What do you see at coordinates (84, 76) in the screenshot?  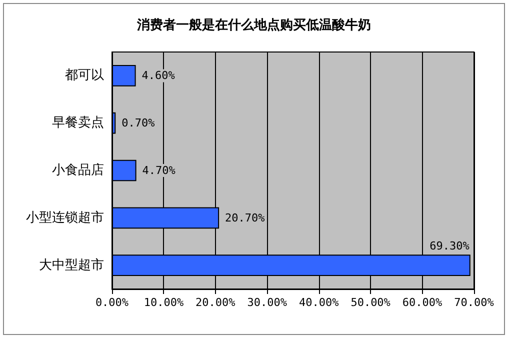 I see `y-tick-label: 都可以` at bounding box center [84, 76].